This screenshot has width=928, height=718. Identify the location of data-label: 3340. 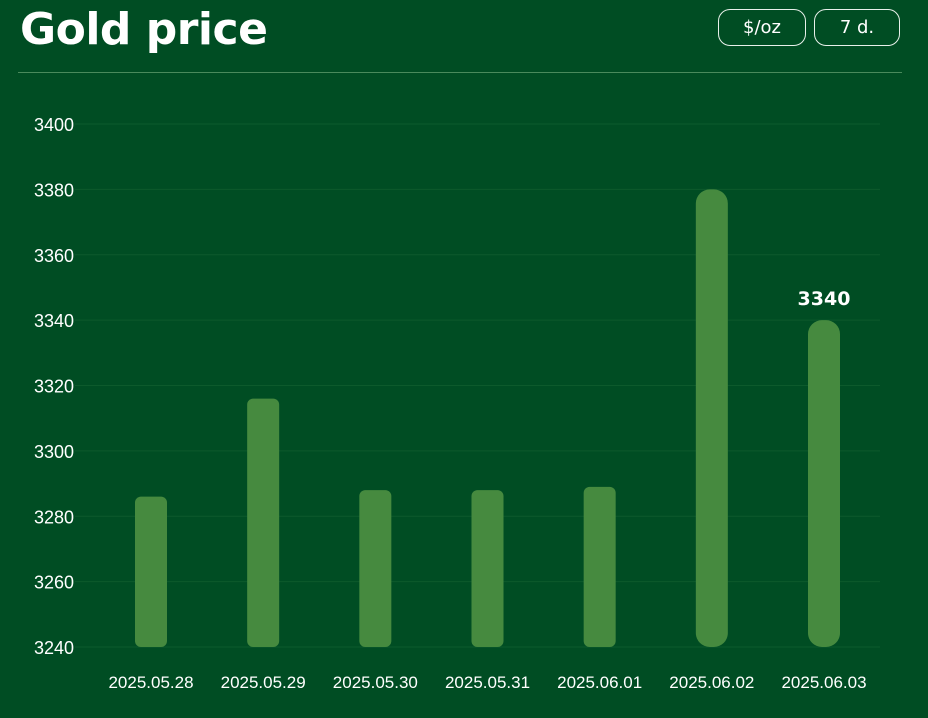
(824, 299).